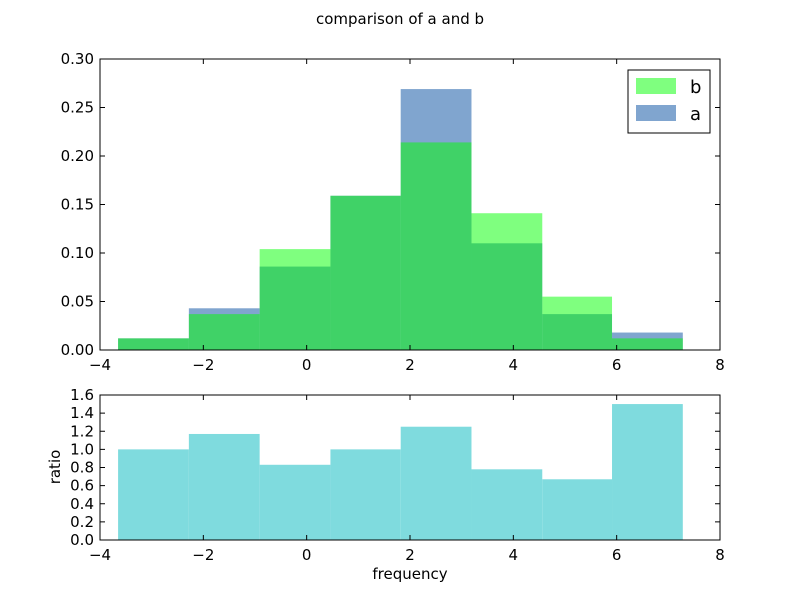  I want to click on legend-label-b: b, so click(695, 87).